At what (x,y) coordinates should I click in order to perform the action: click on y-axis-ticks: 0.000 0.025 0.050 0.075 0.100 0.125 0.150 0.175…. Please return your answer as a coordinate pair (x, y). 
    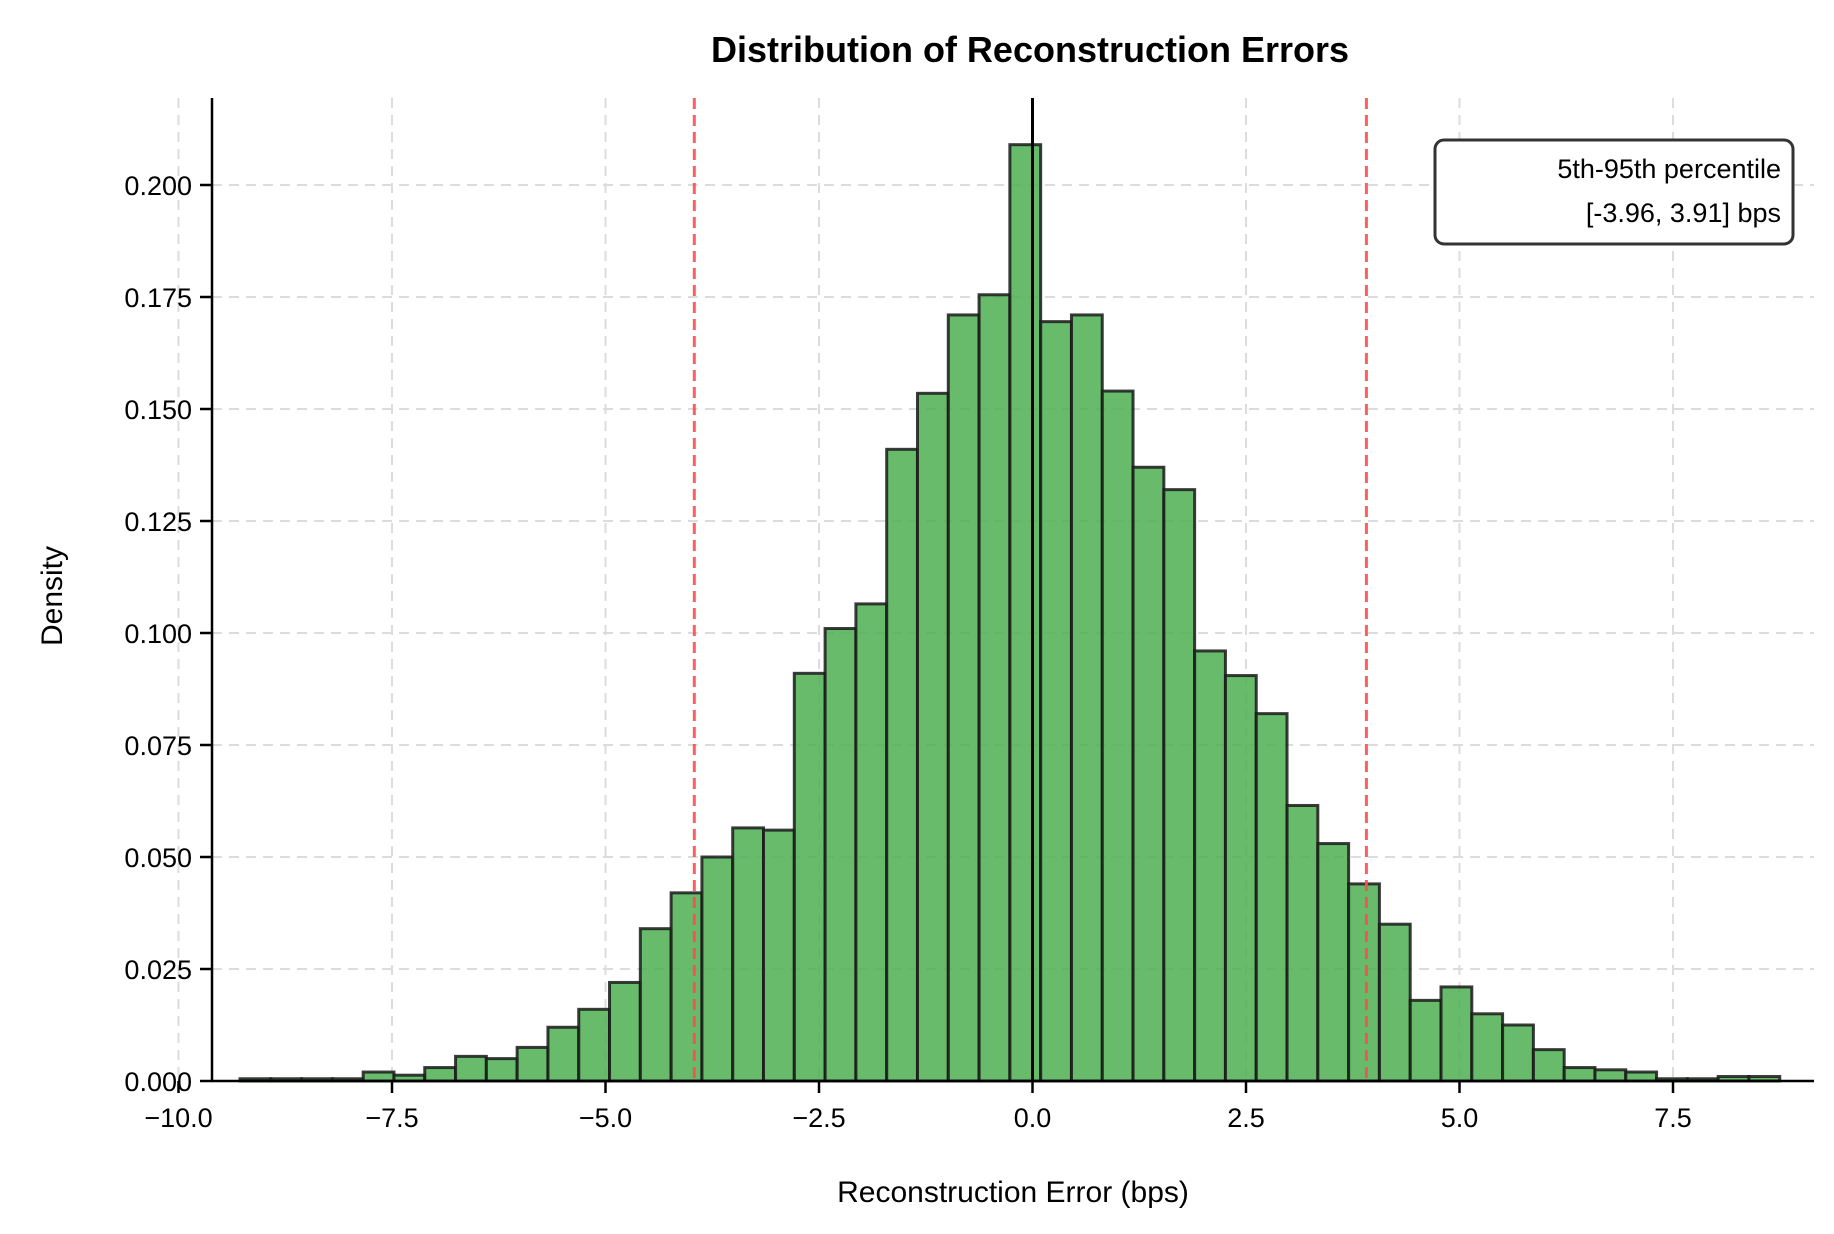
    Looking at the image, I should click on (168, 634).